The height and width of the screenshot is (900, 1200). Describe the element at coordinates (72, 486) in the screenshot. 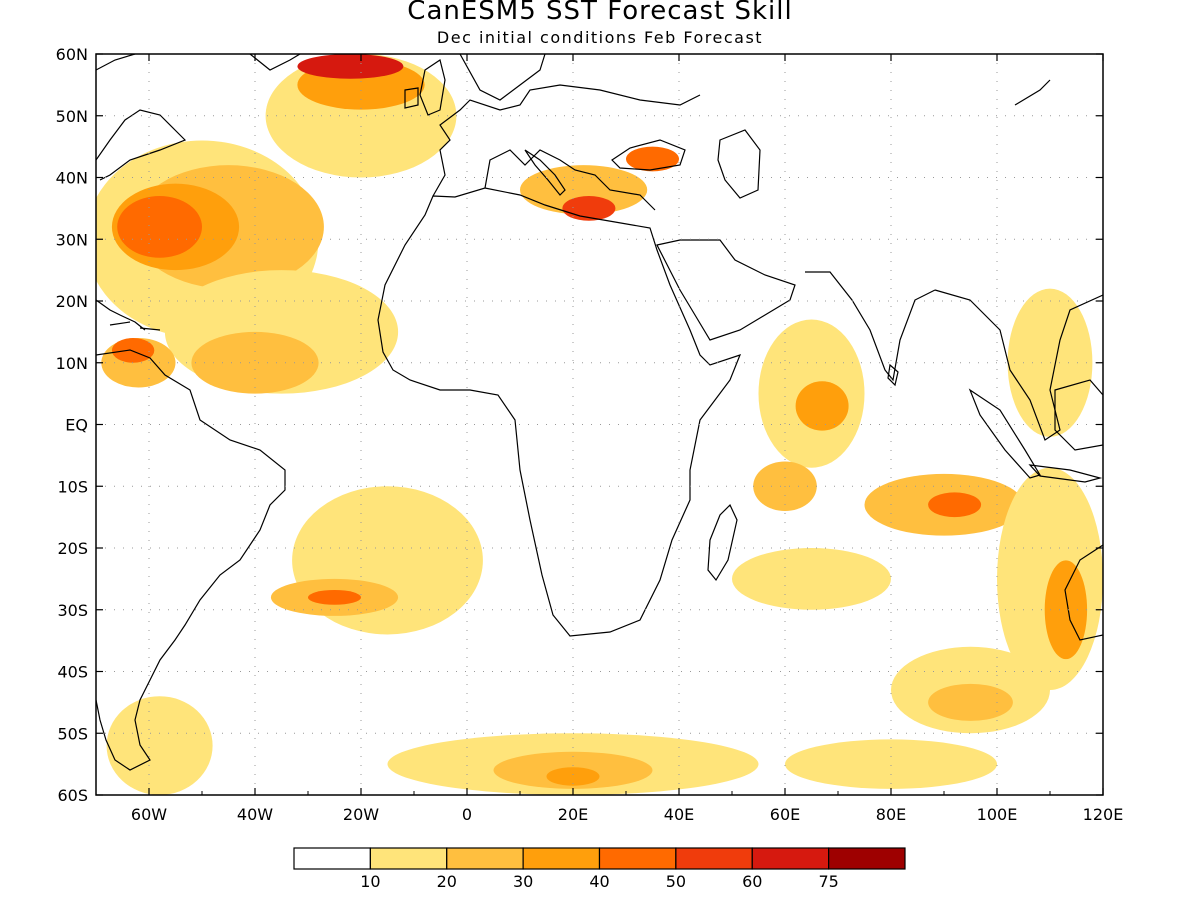

I see `lat-tick-label: 10S` at that location.